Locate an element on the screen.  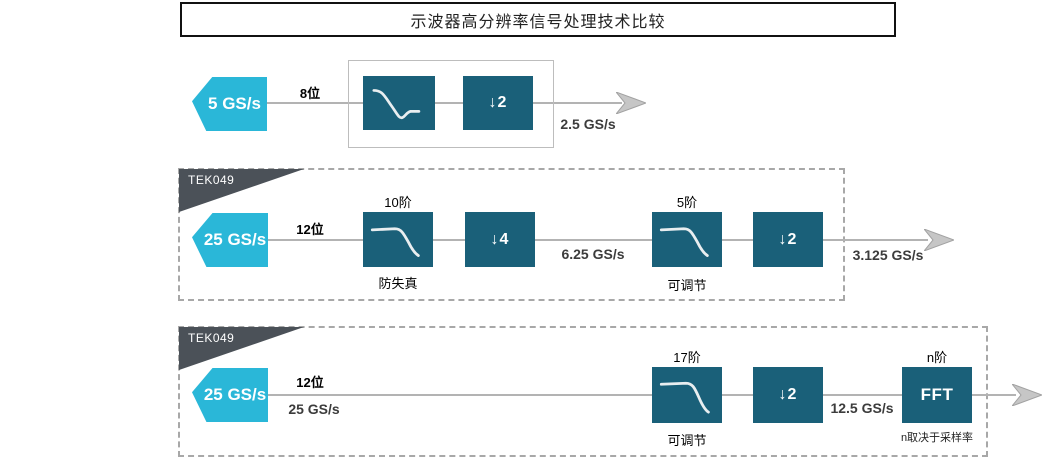
diagram-title: 示波器高分辨率信号处理技术比较 is located at coordinates (538, 22).